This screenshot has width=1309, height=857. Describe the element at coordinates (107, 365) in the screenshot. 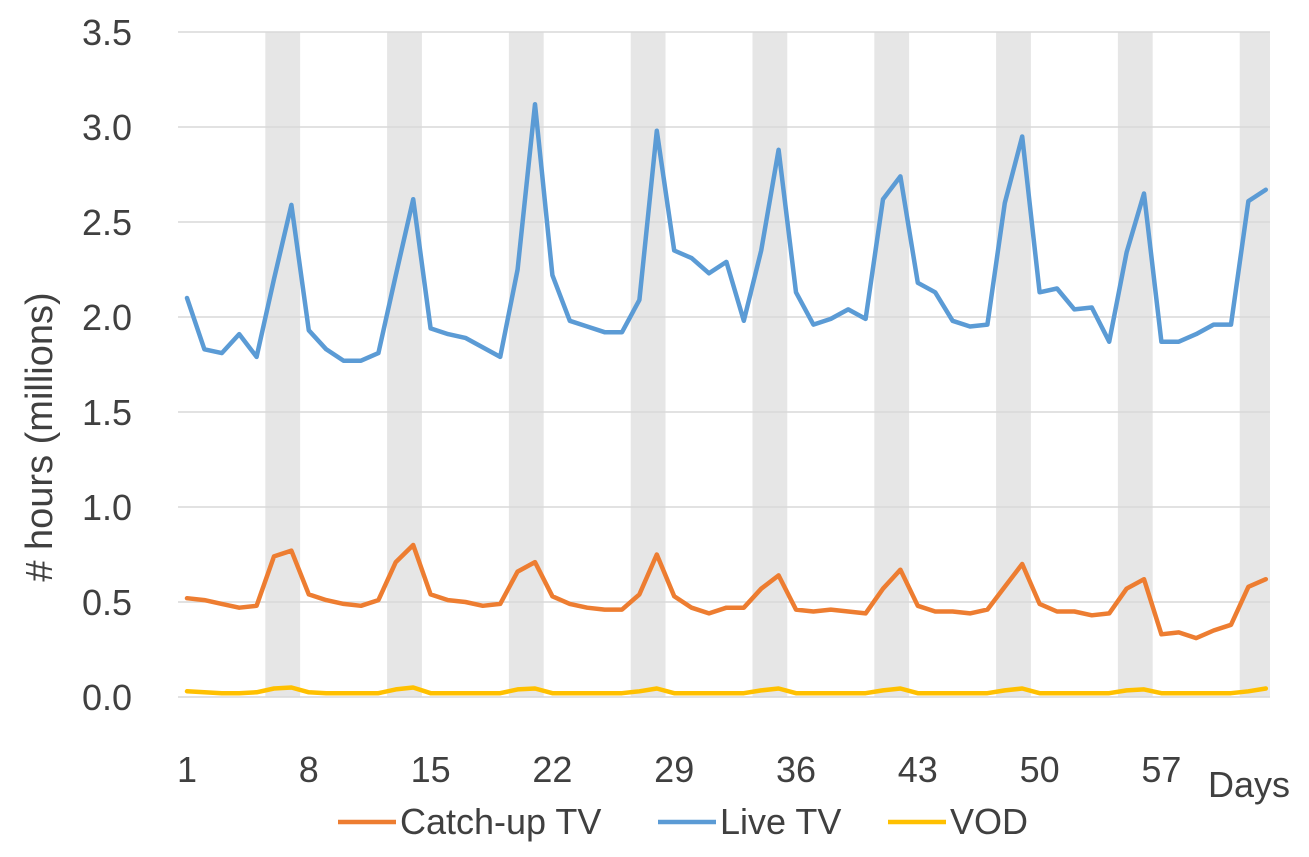

I see `y-axis-ticks: 0.0 0.5 1.0 1.5 2.0 2.5 3.0 3.5` at that location.